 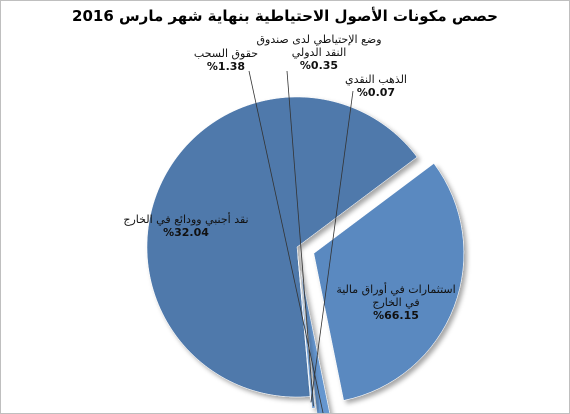 I want to click on slice-label-1: نقد أجنبي وودائع في الخارج%32.04, so click(x=185, y=225).